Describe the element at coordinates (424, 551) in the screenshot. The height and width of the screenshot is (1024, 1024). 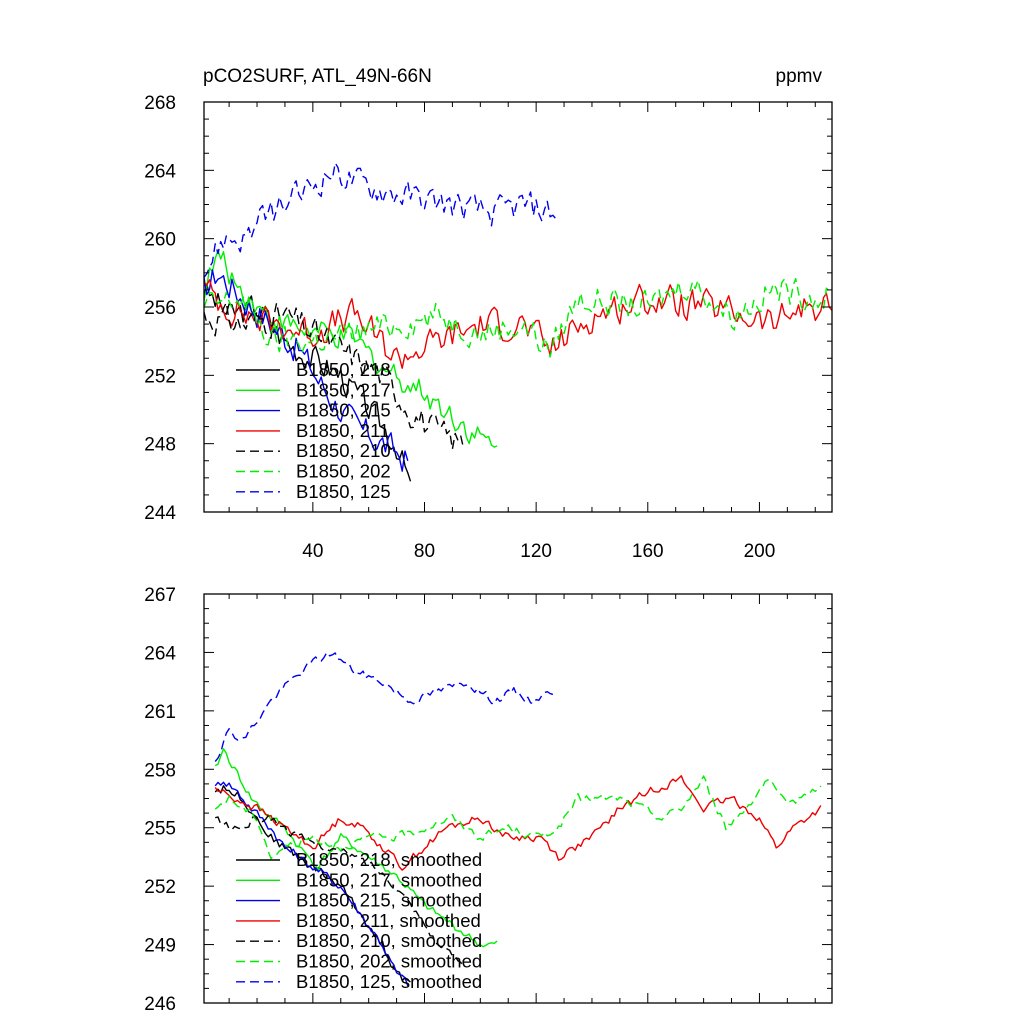
I see `top-x-tick-label: 80` at that location.